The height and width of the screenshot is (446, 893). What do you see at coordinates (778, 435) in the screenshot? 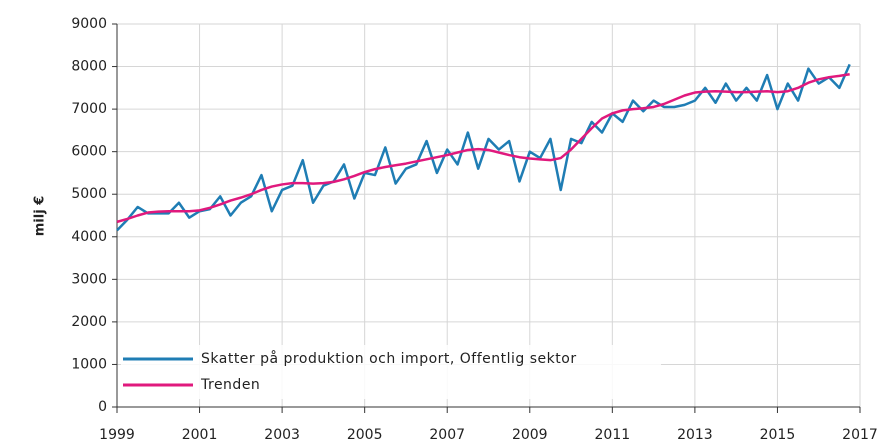
I see `x-tick-label: 2015` at bounding box center [778, 435].